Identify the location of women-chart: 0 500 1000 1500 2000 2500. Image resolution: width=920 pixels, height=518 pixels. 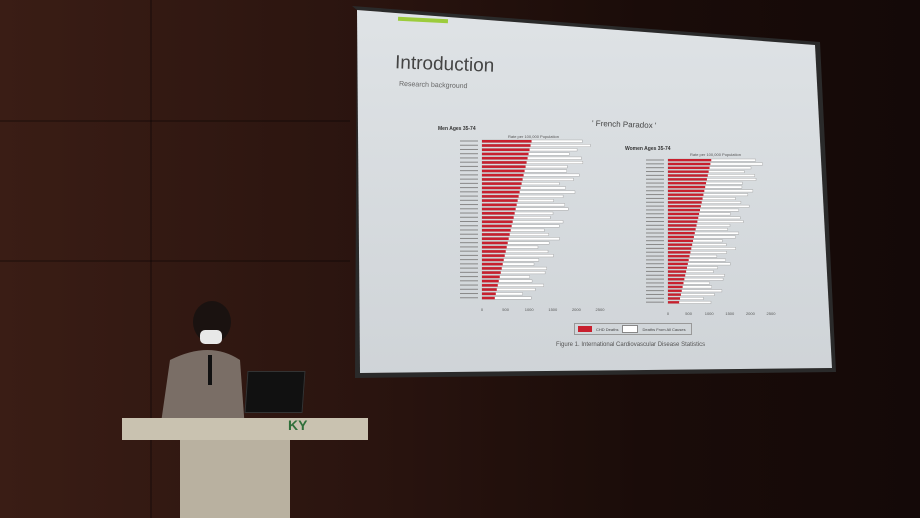
(711, 237).